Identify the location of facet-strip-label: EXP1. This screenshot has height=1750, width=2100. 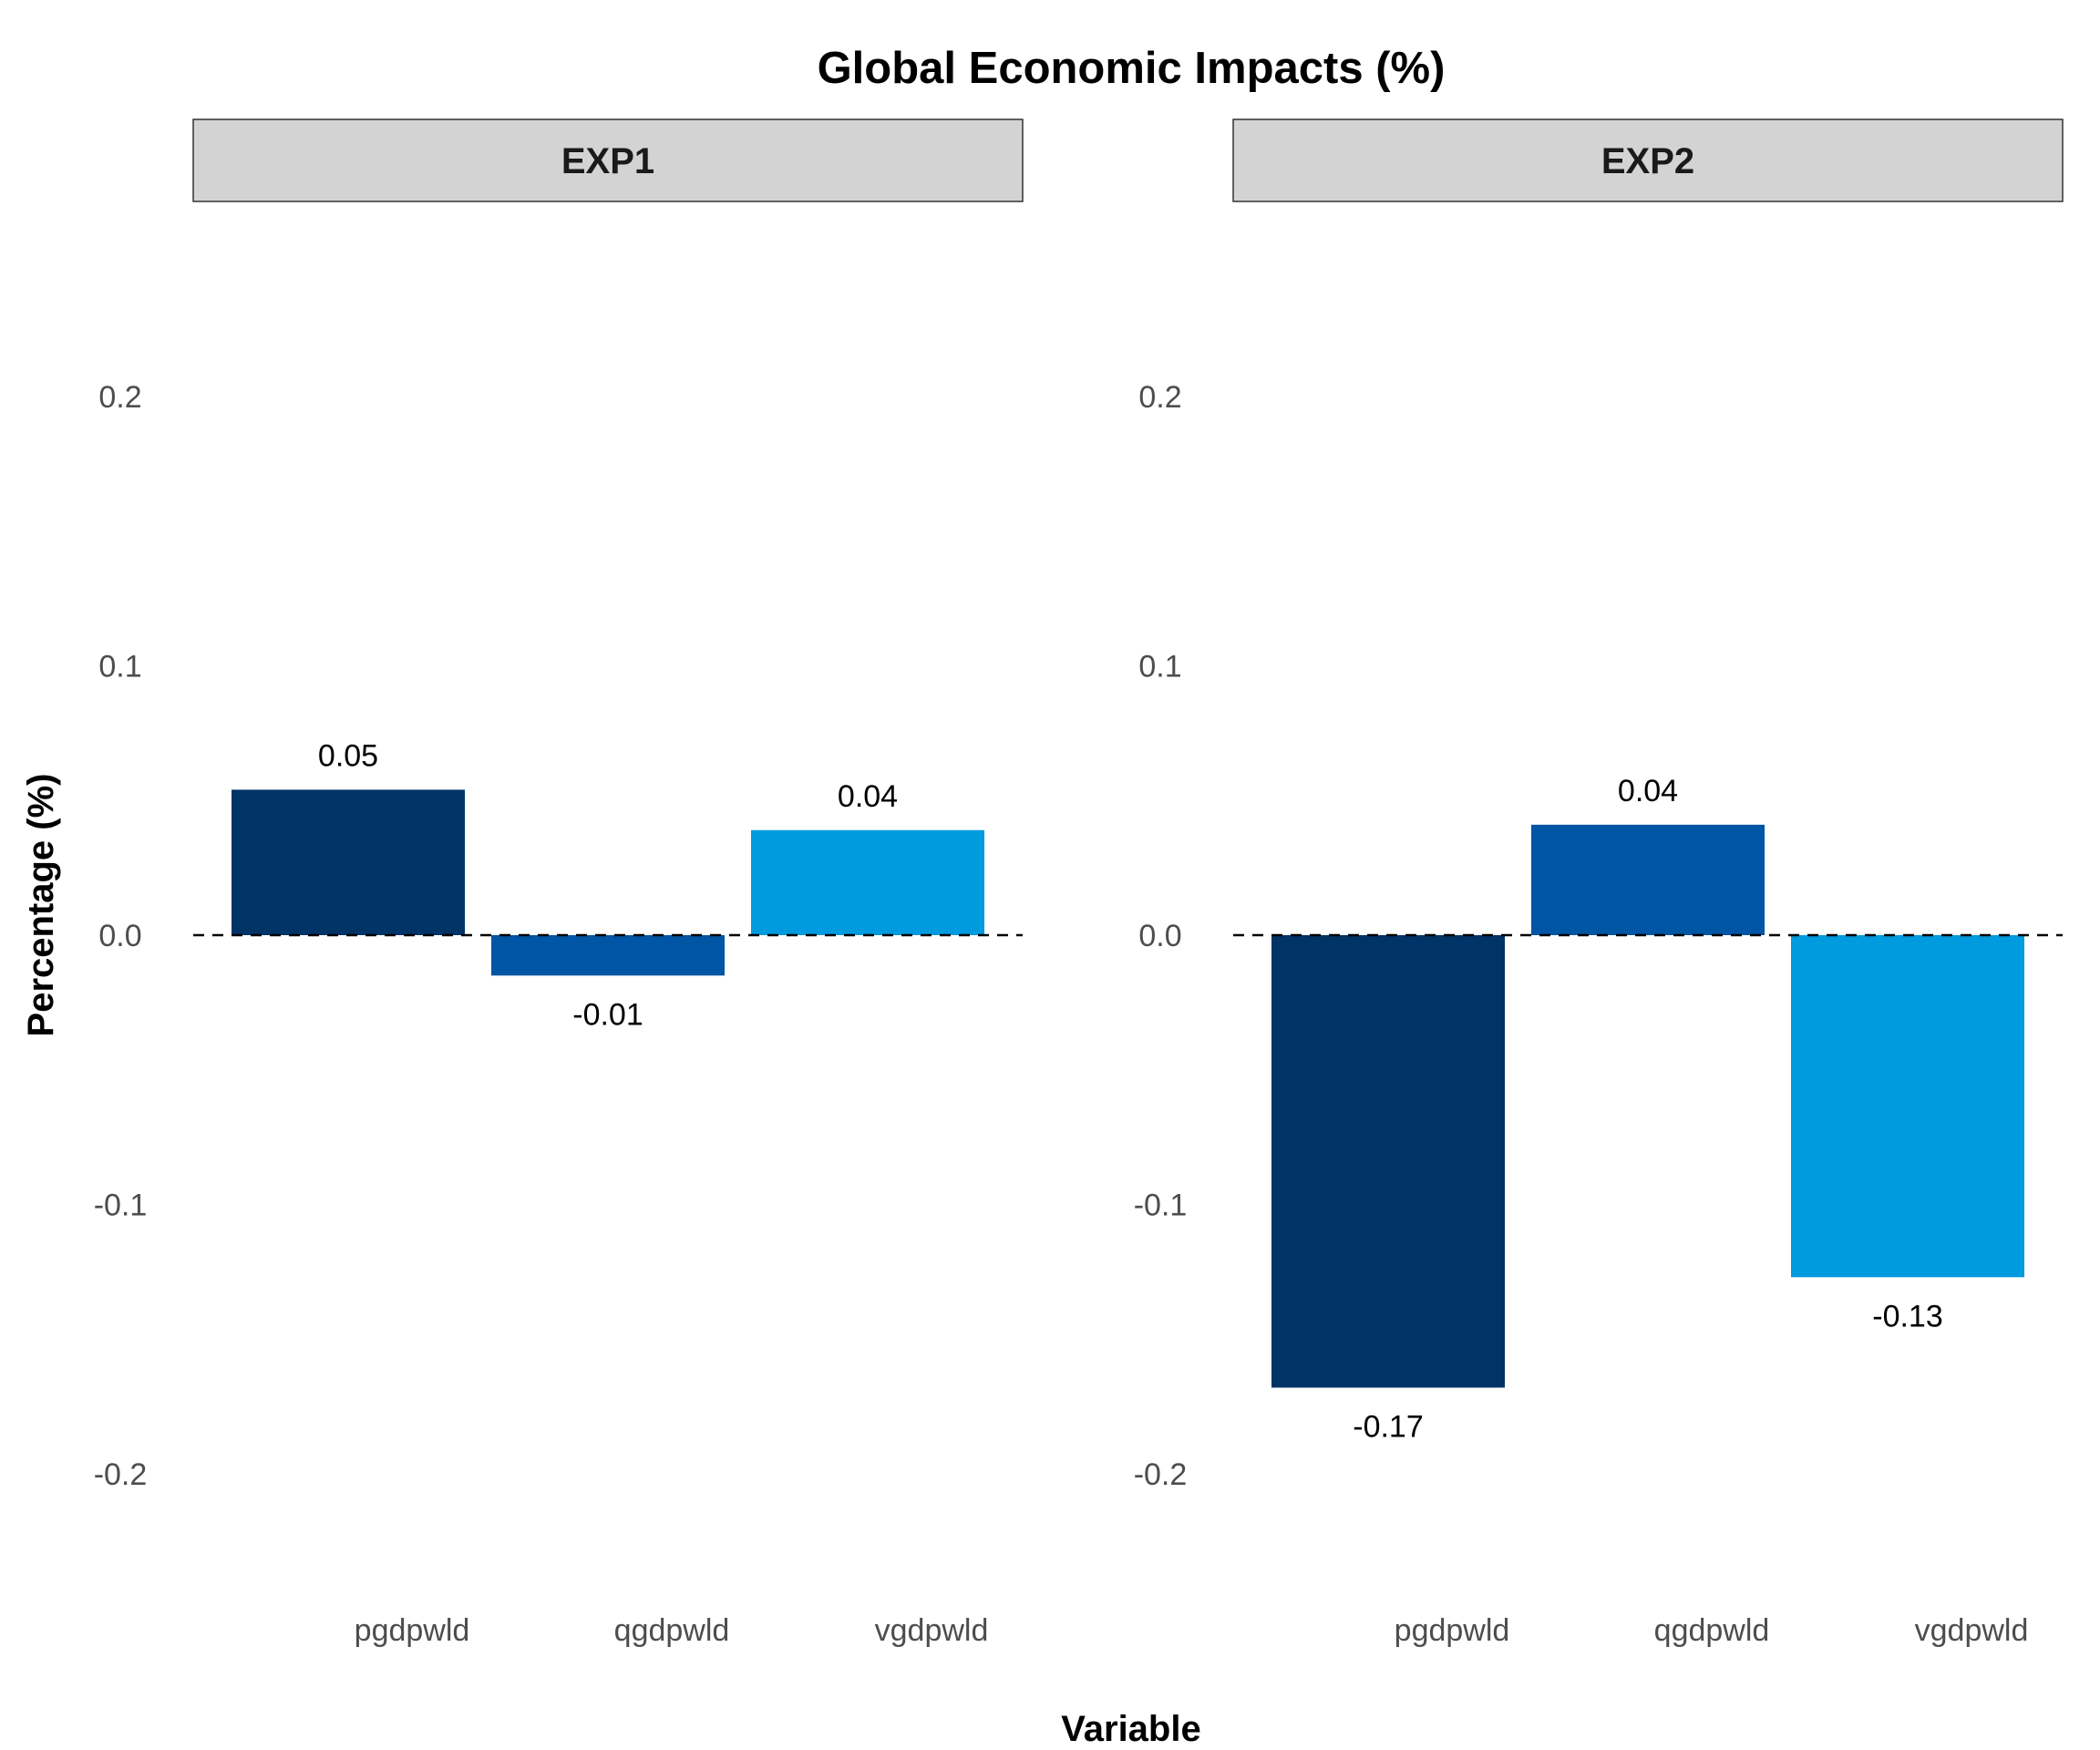
(607, 161).